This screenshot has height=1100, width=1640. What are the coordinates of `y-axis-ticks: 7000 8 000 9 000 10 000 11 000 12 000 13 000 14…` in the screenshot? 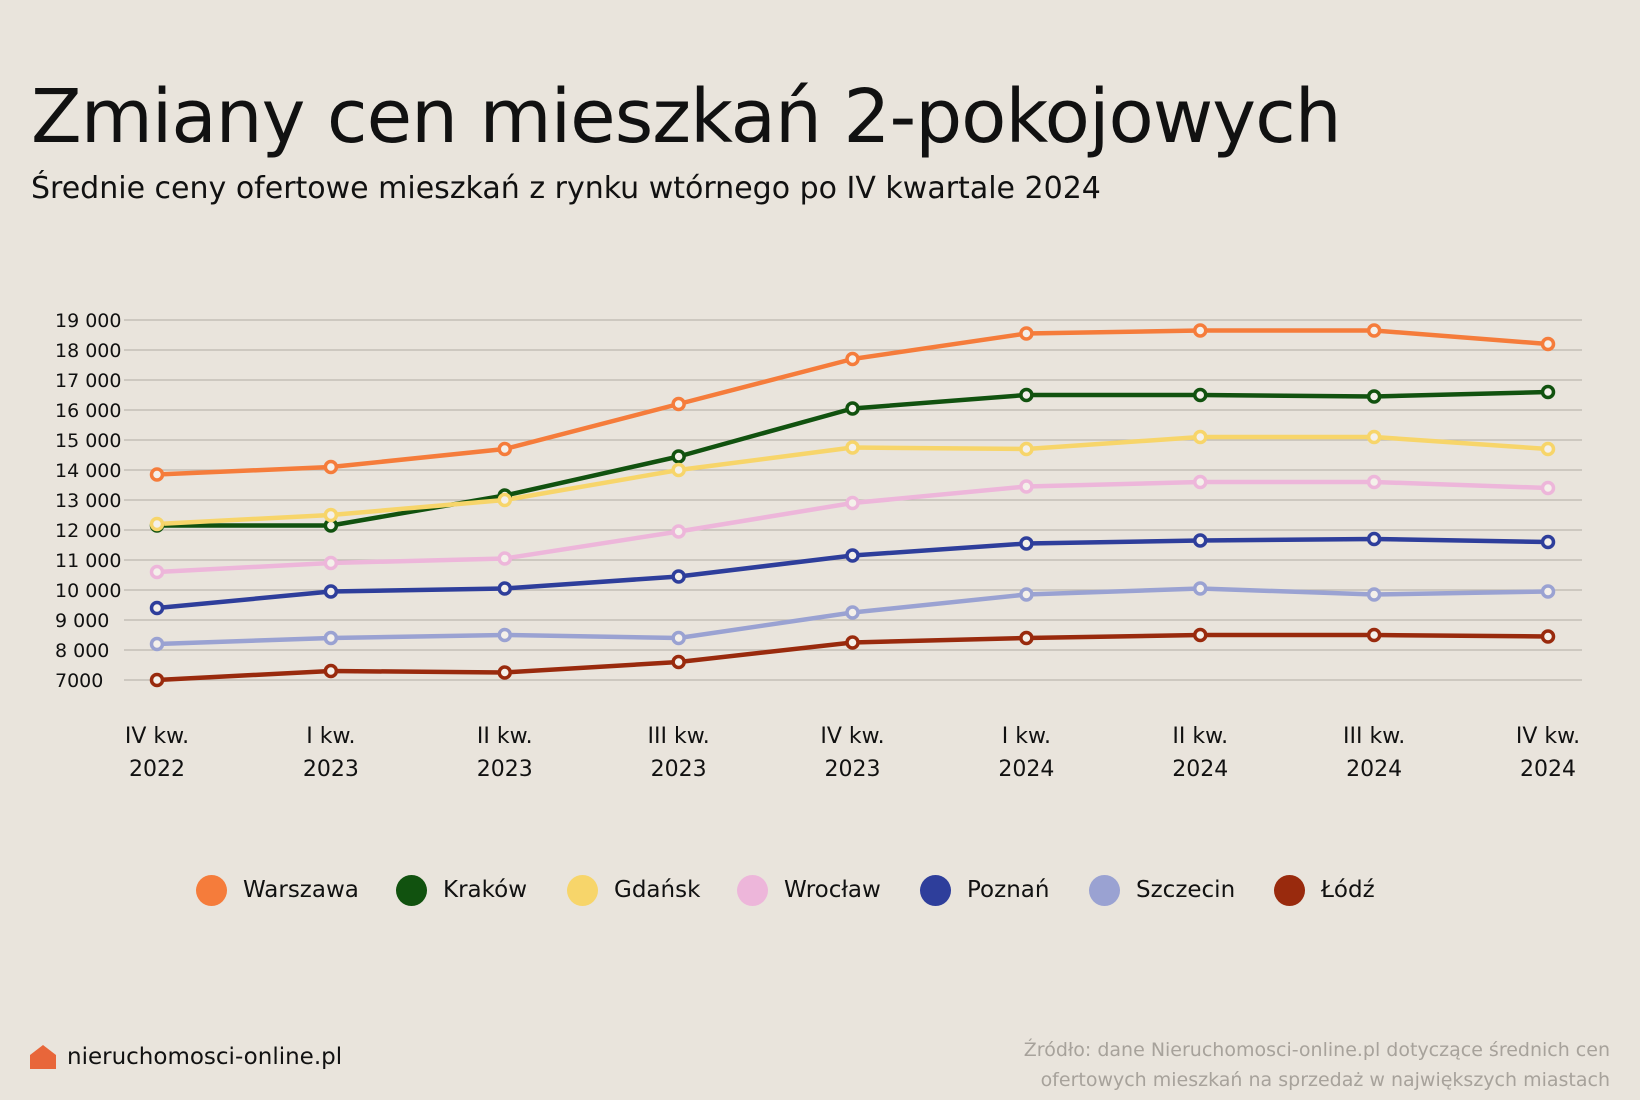 It's located at (88, 501).